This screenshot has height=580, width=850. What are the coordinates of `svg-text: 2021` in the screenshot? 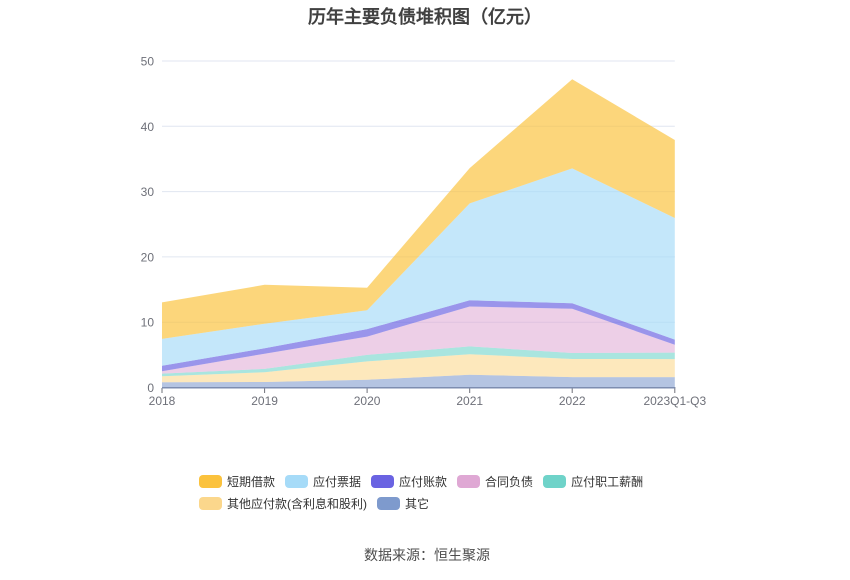 It's located at (469, 401).